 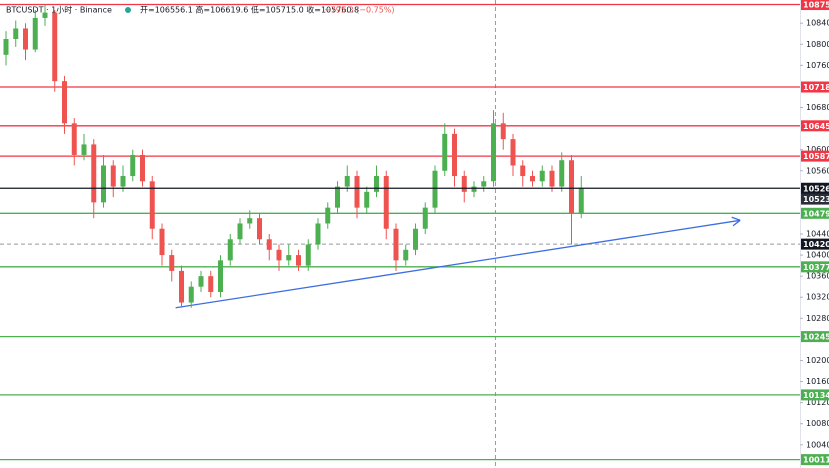 What do you see at coordinates (817, 423) in the screenshot?
I see `y-tick-label: 100800` at bounding box center [817, 423].